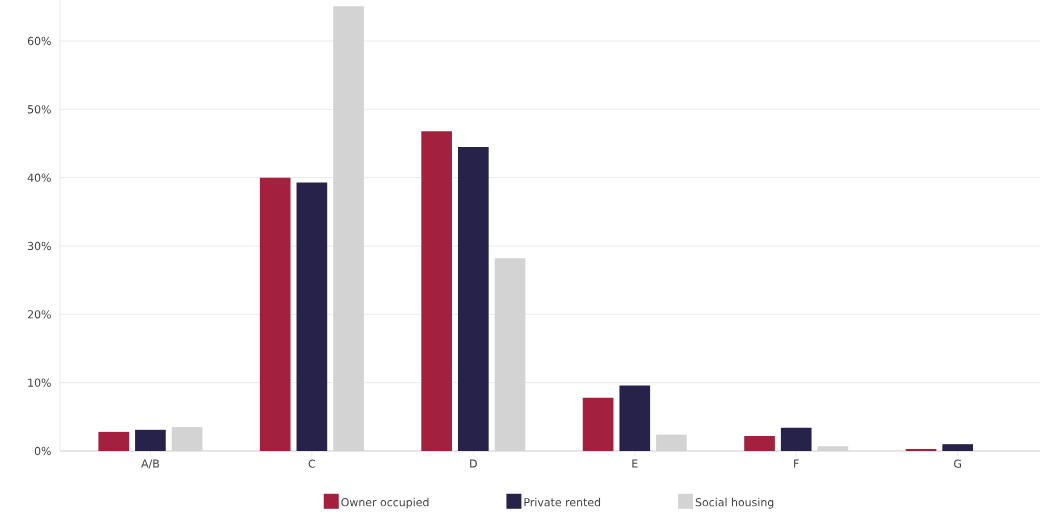 This screenshot has height=514, width=1050. What do you see at coordinates (39, 109) in the screenshot?
I see `y-tick-label: 50%` at bounding box center [39, 109].